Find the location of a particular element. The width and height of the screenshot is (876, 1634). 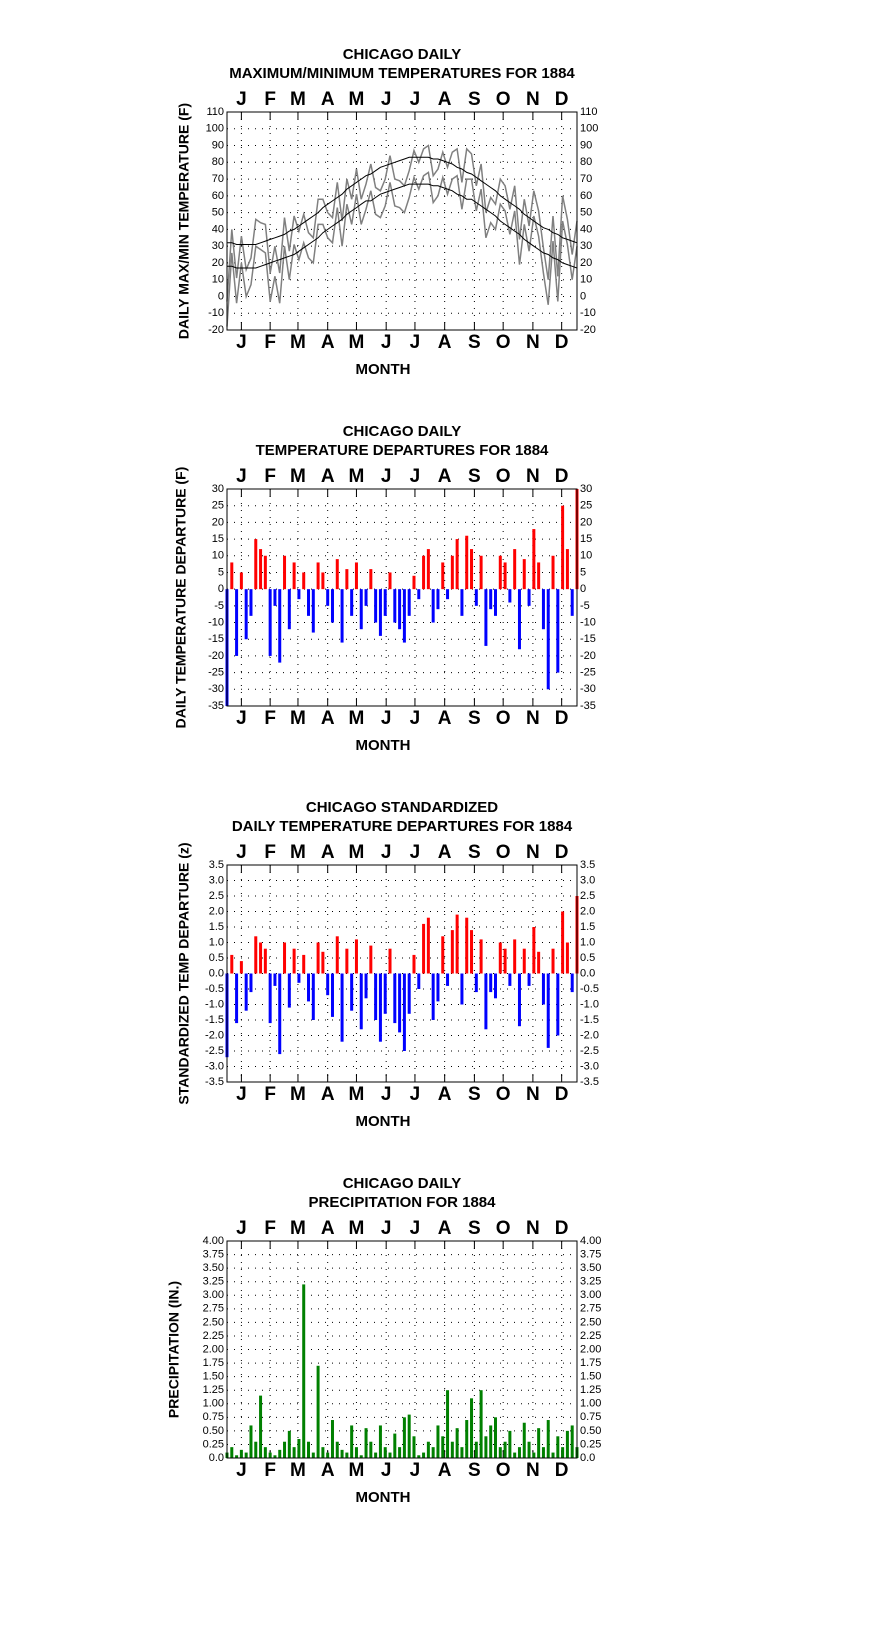

y-tick-label: -2.5 is located at coordinates (214, 1051).